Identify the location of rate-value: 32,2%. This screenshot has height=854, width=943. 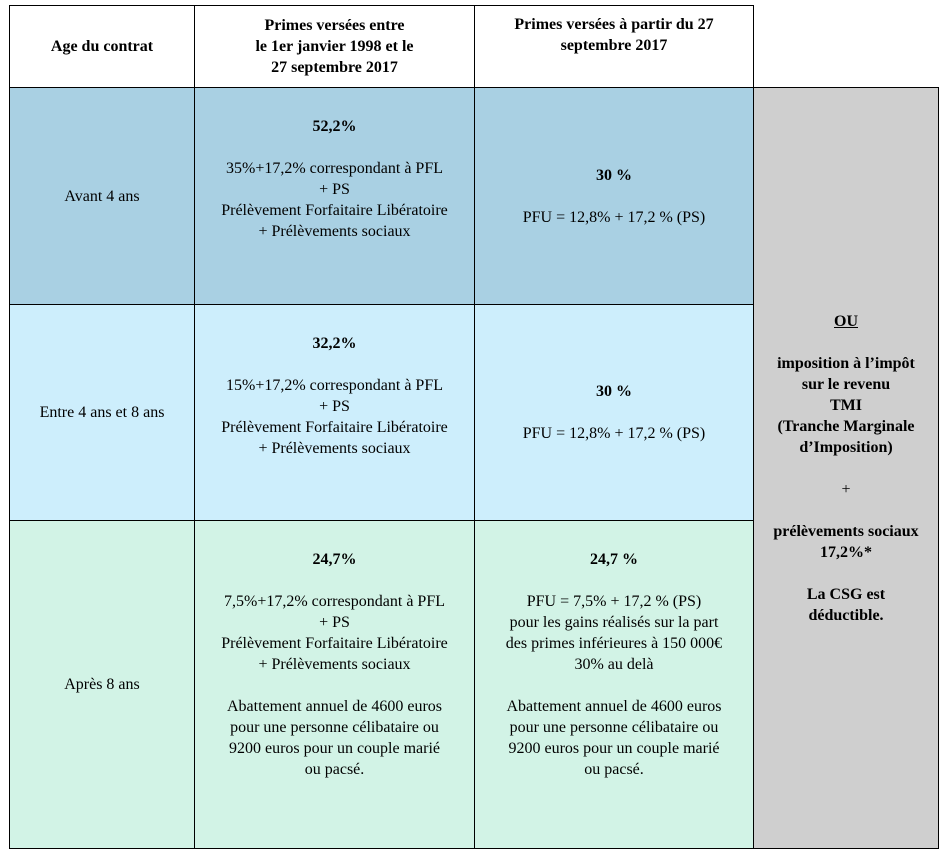
(334, 343).